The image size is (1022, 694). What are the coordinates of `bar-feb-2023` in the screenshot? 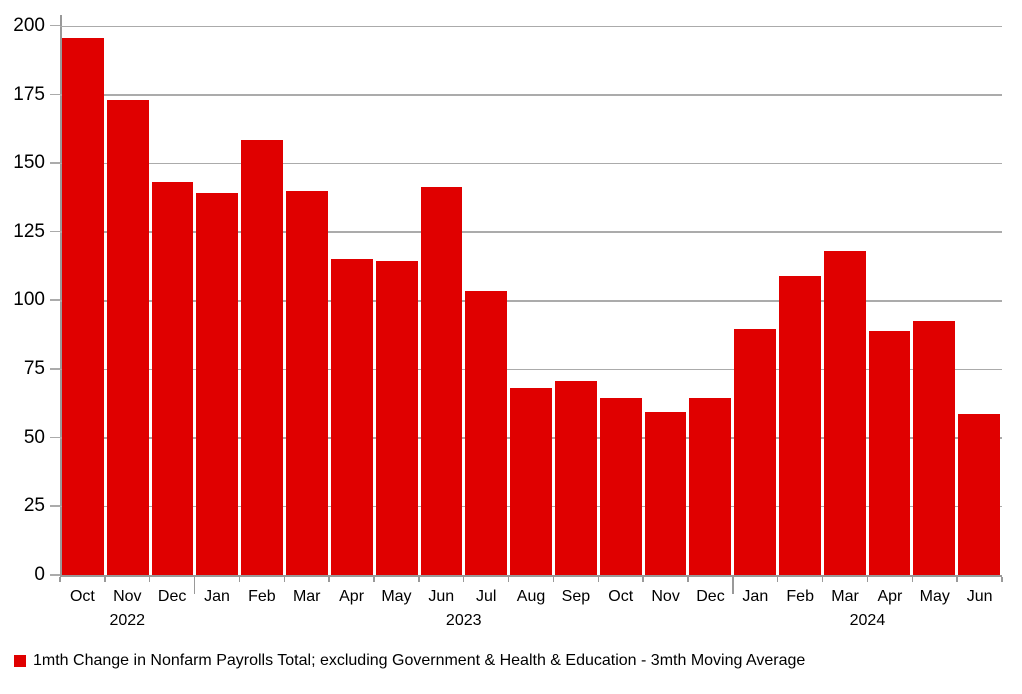 It's located at (262, 357).